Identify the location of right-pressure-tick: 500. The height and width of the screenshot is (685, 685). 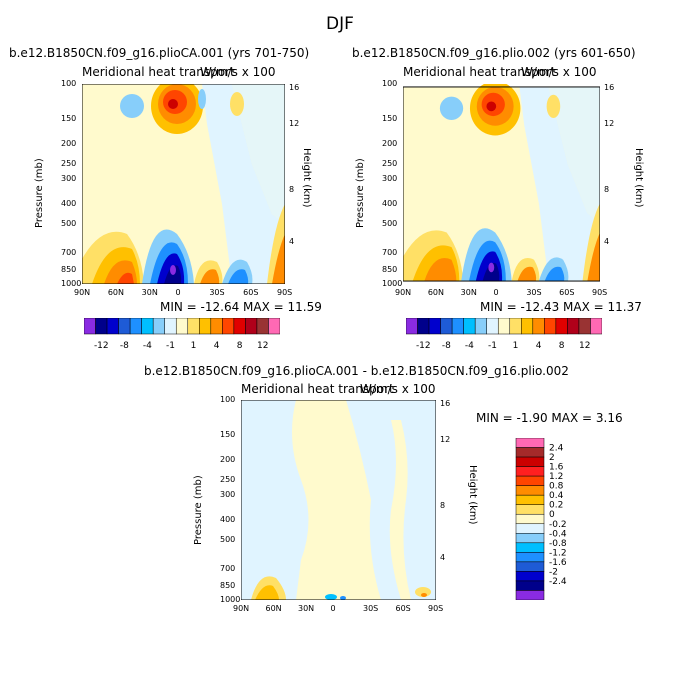
(390, 223).